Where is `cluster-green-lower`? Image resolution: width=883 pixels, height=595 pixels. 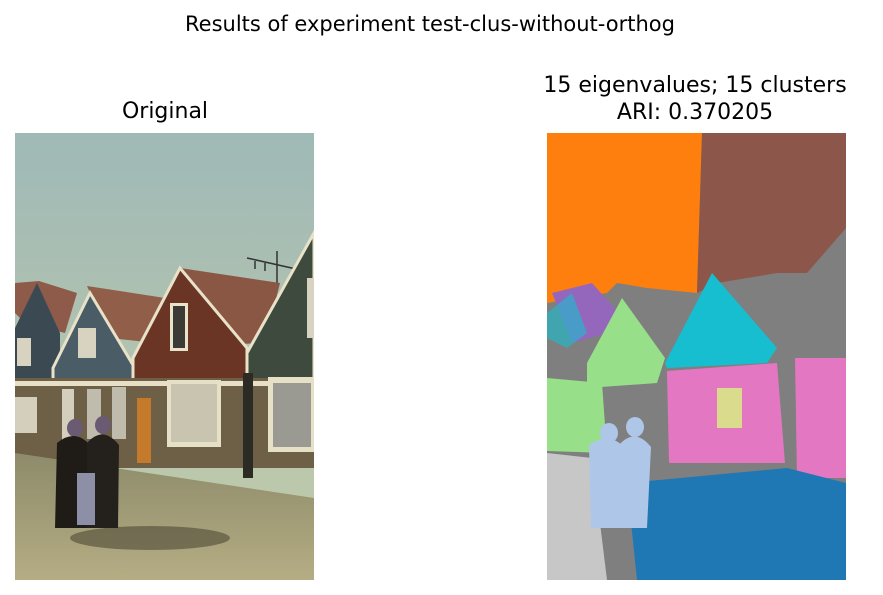 cluster-green-lower is located at coordinates (577, 415).